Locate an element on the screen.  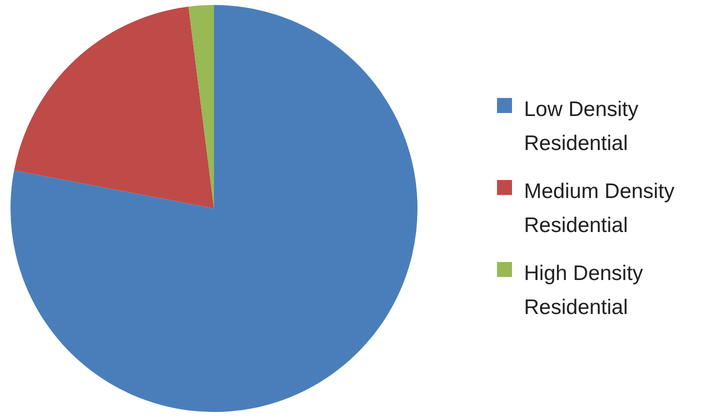
legend-label: High Density Residential is located at coordinates (584, 290).